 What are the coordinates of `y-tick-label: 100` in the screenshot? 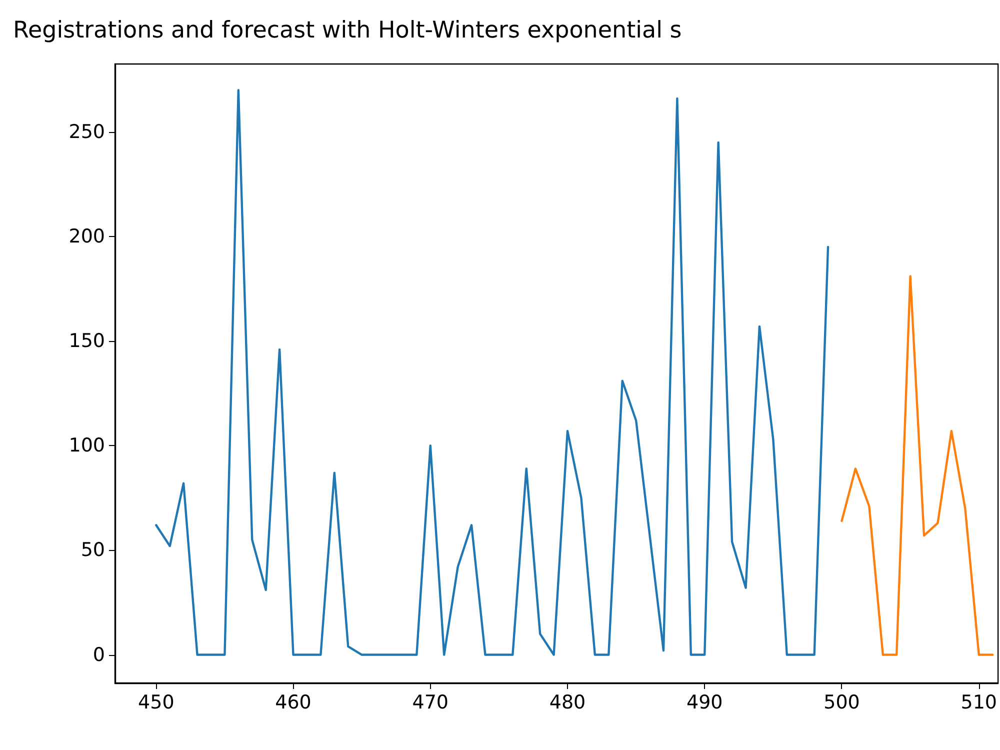 It's located at (86, 445).